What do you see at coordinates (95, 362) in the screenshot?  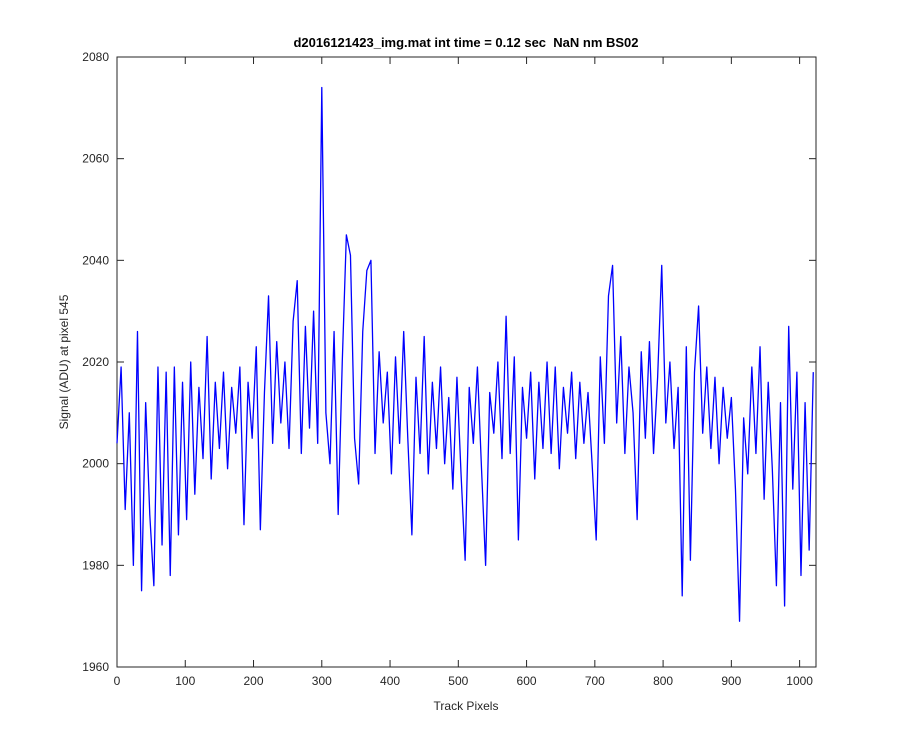 I see `y-tick-label: 2020` at bounding box center [95, 362].